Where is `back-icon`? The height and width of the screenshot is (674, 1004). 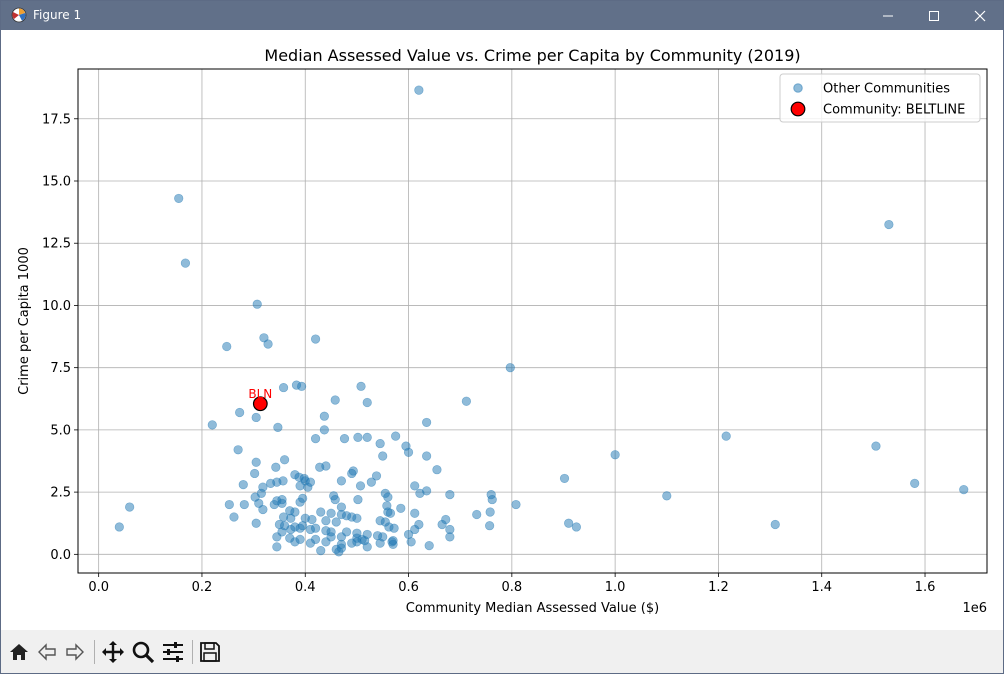
back-icon is located at coordinates (47, 652).